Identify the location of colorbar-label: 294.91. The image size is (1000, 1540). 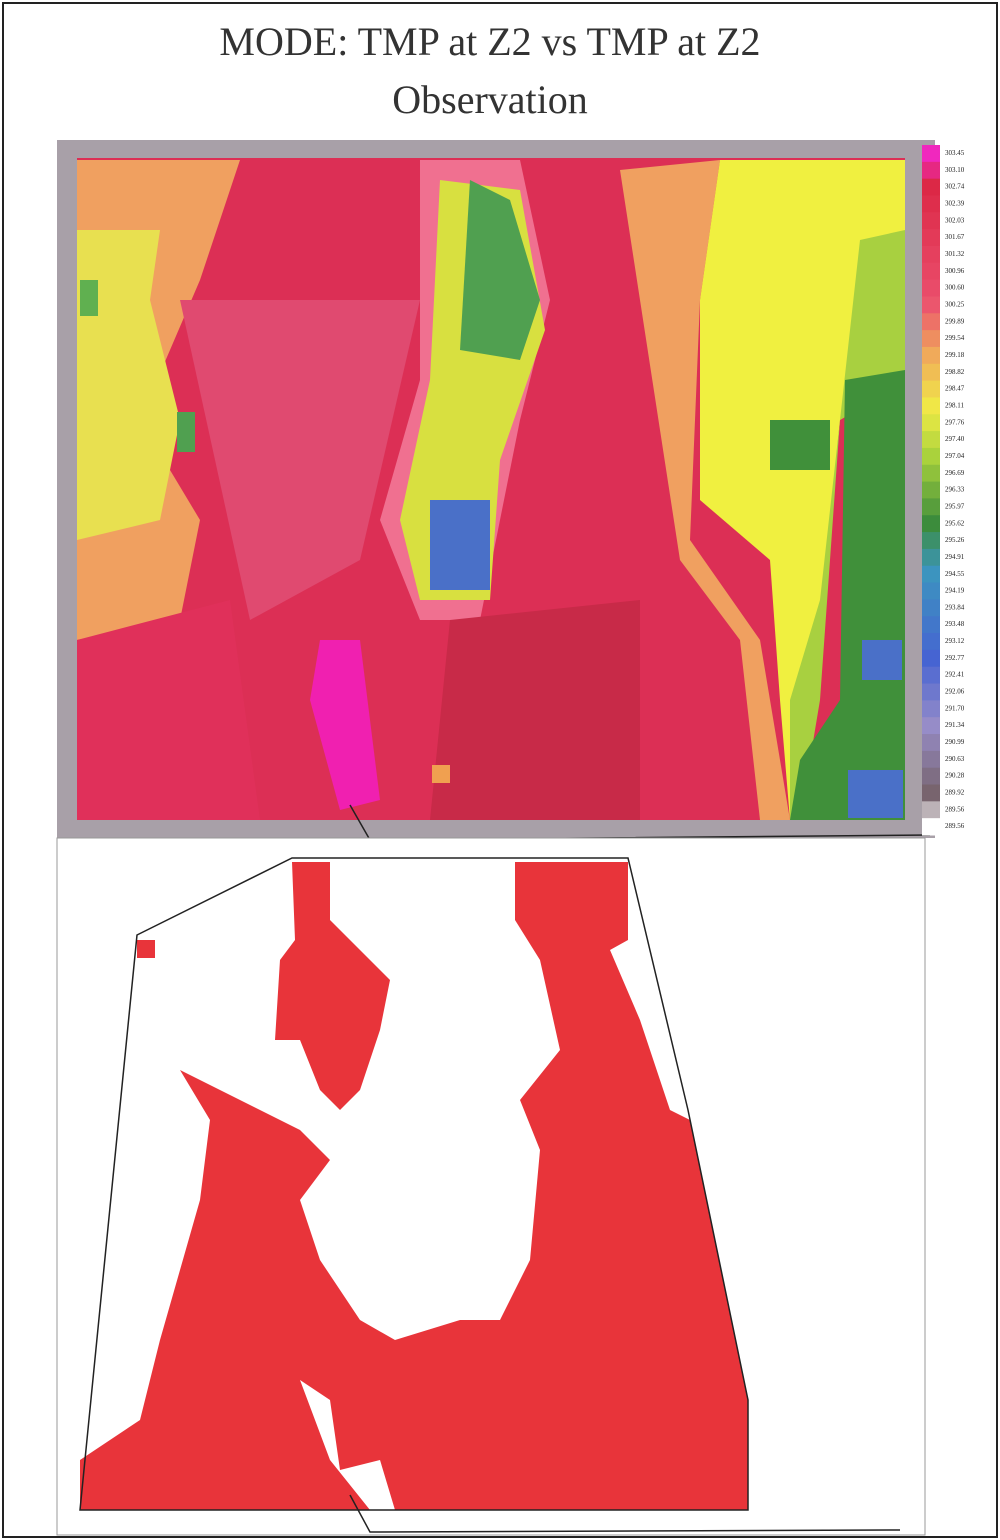
(955, 557).